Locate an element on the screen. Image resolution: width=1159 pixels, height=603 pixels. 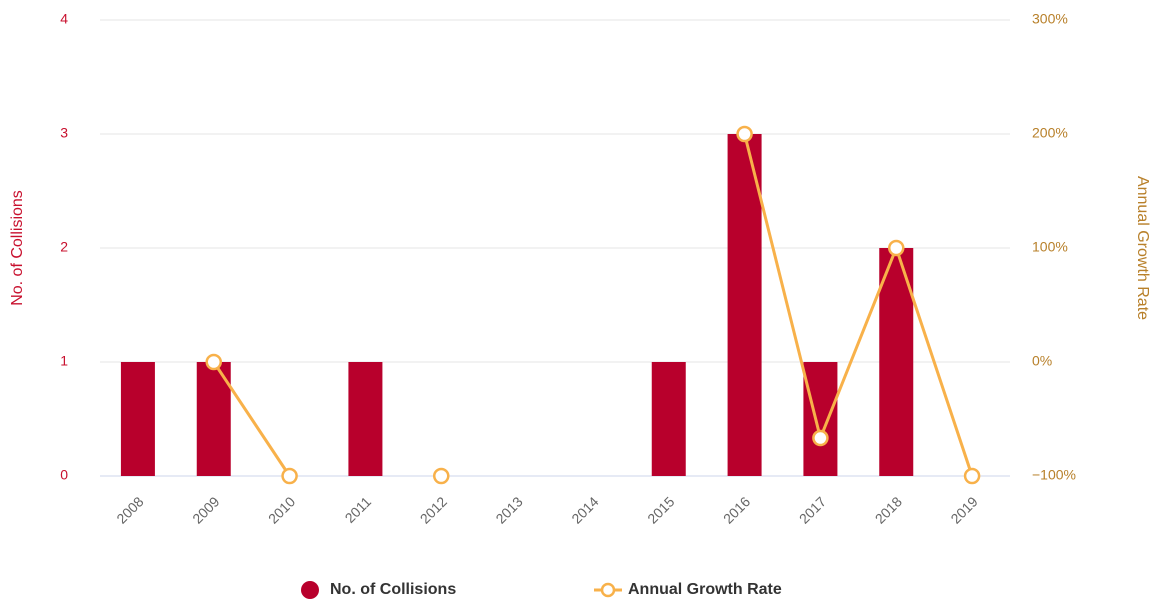
x-tick-label: 2014 is located at coordinates (584, 509).